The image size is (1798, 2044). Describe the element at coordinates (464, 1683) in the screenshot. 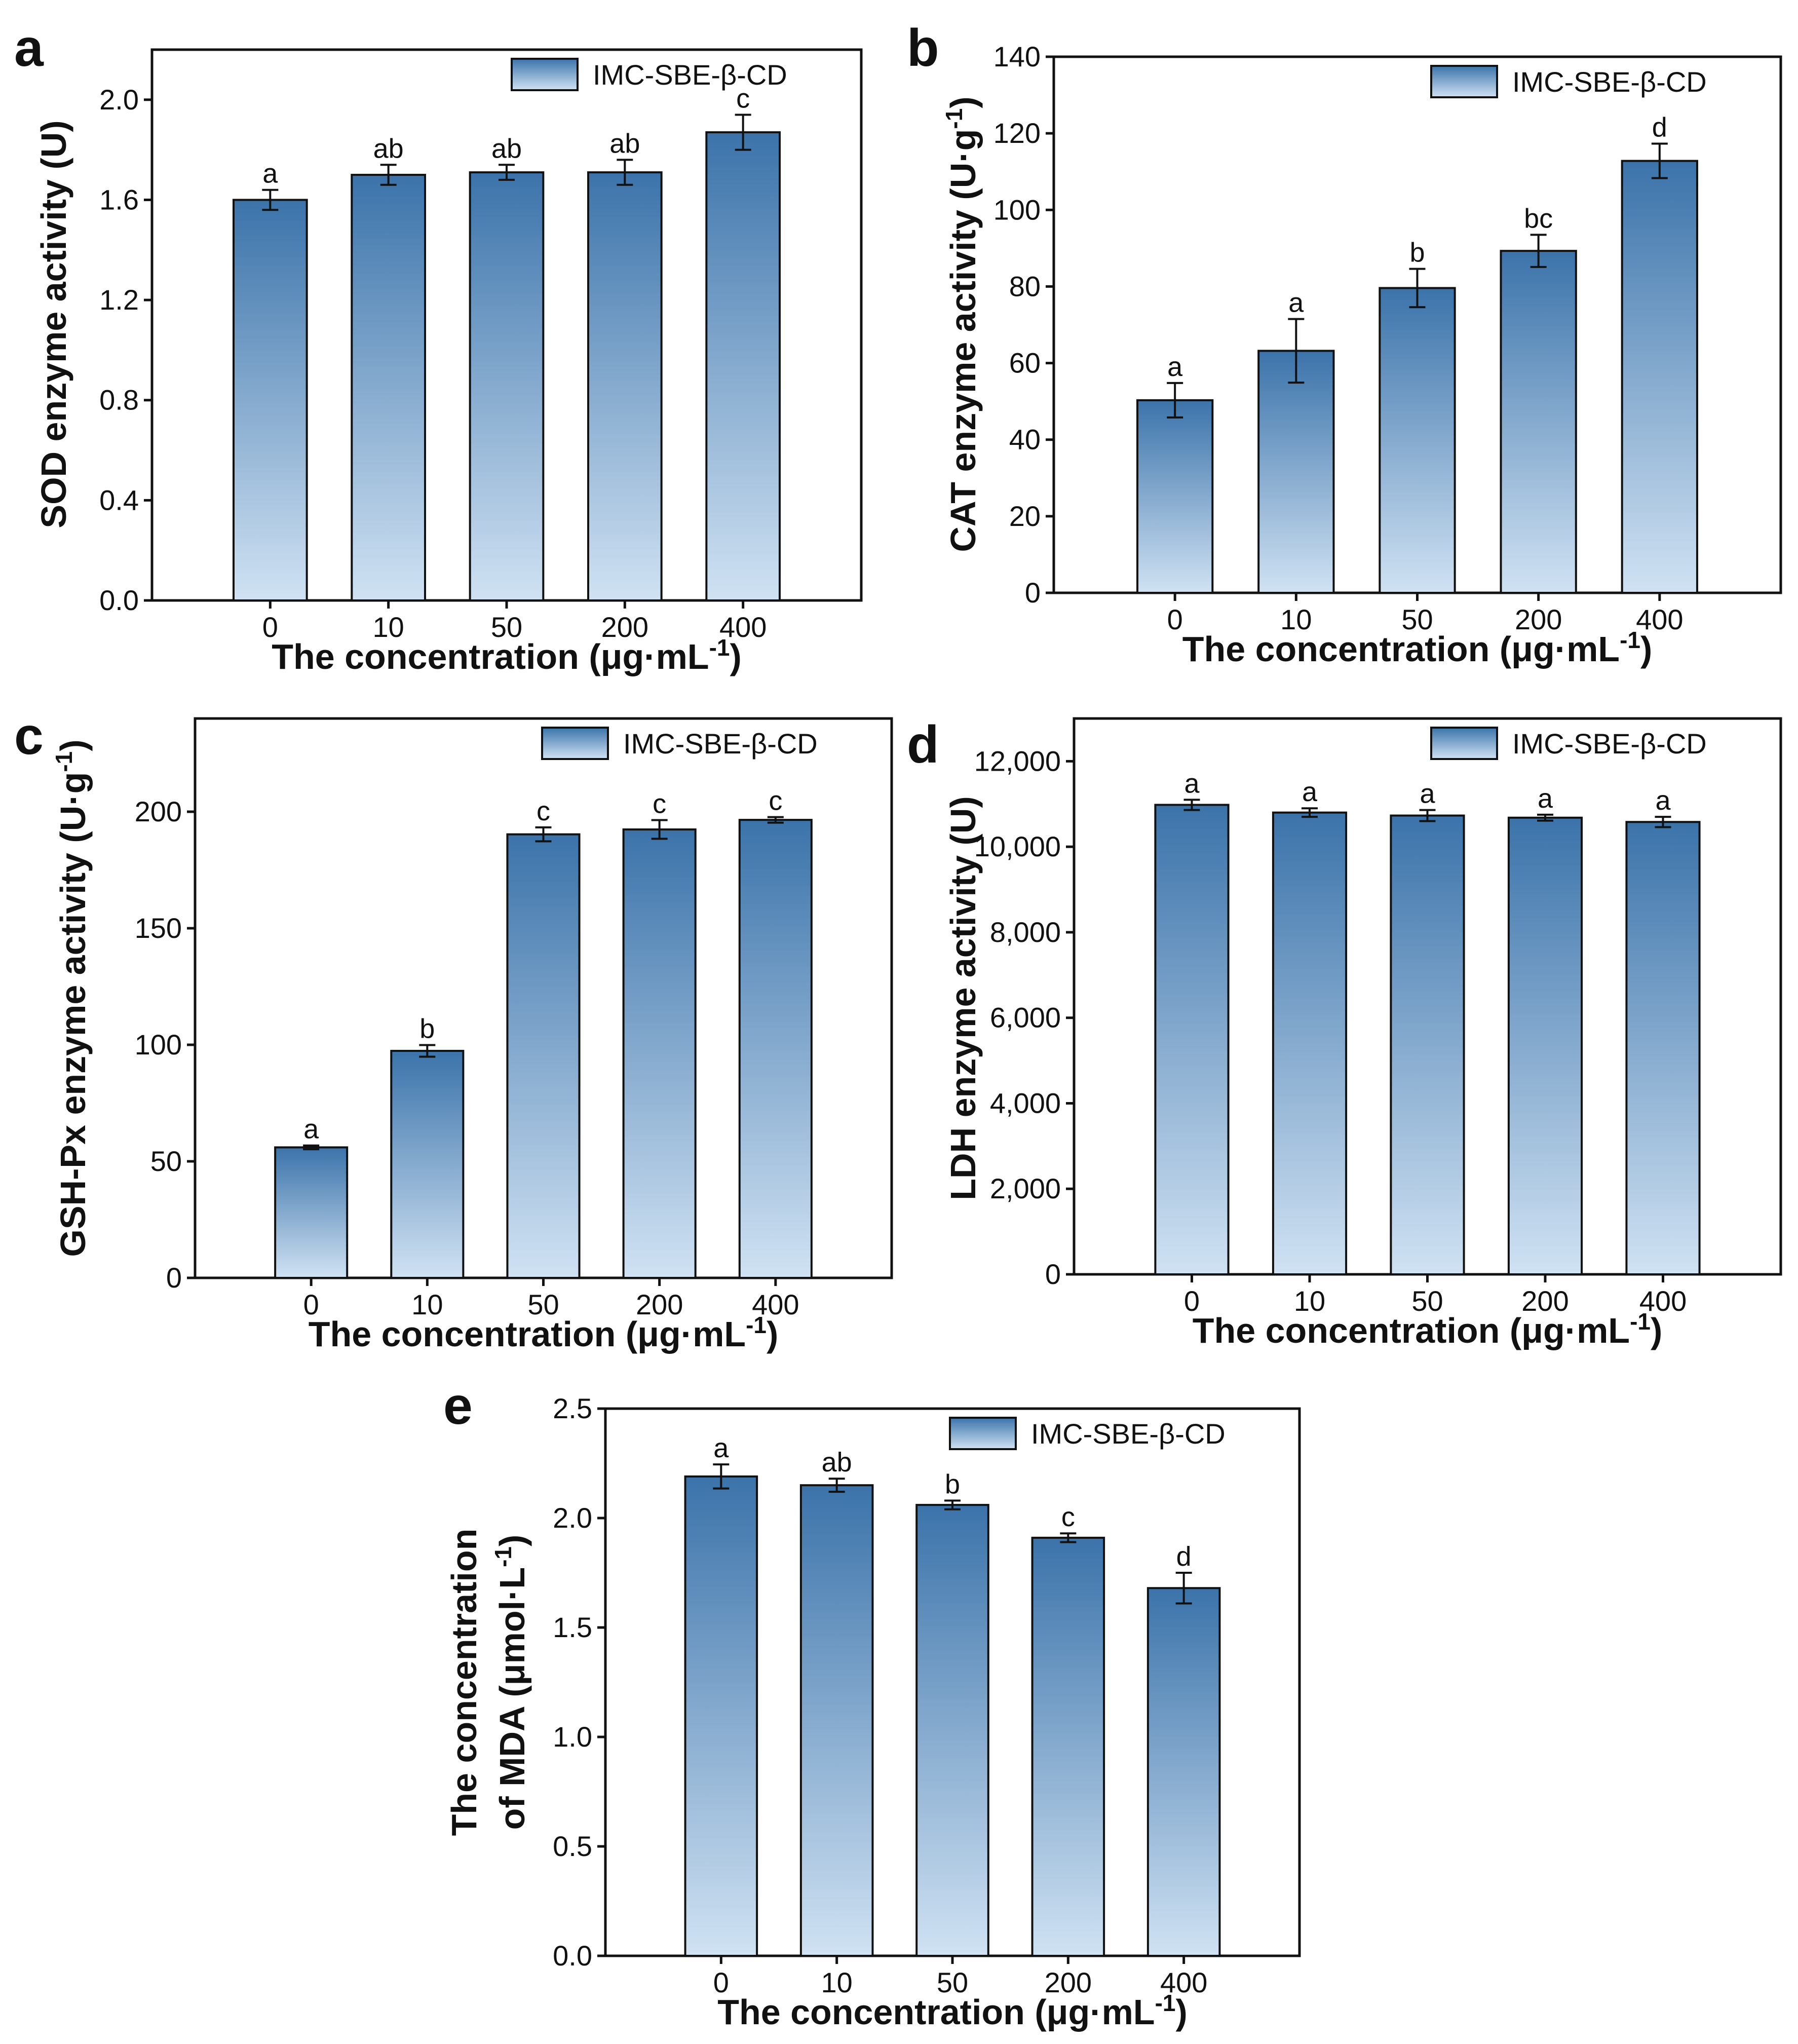

I see `y-axis-label: The concentration` at that location.